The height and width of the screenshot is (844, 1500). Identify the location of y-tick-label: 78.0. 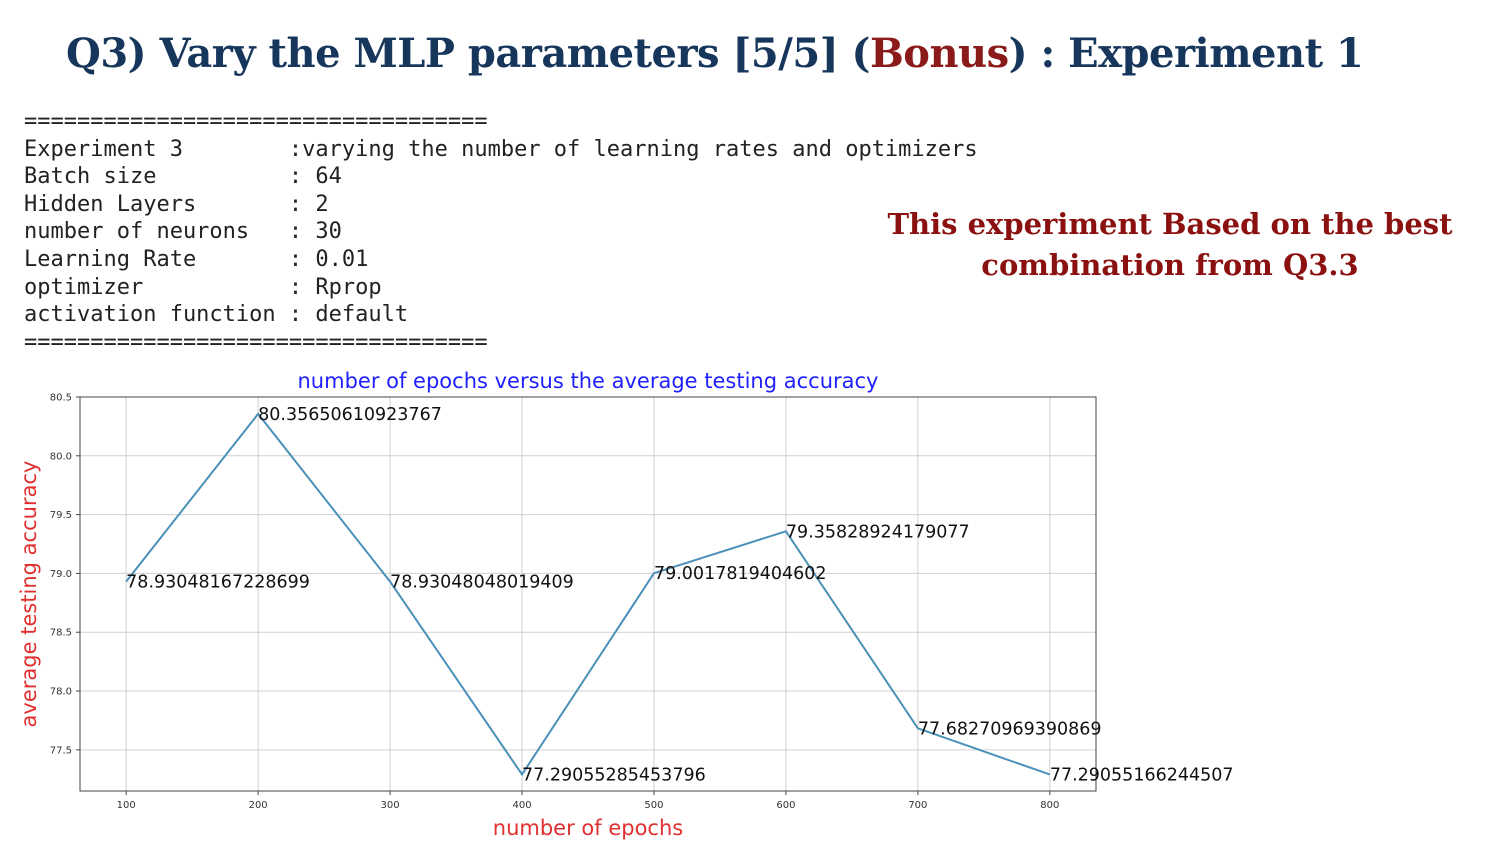
(61, 692).